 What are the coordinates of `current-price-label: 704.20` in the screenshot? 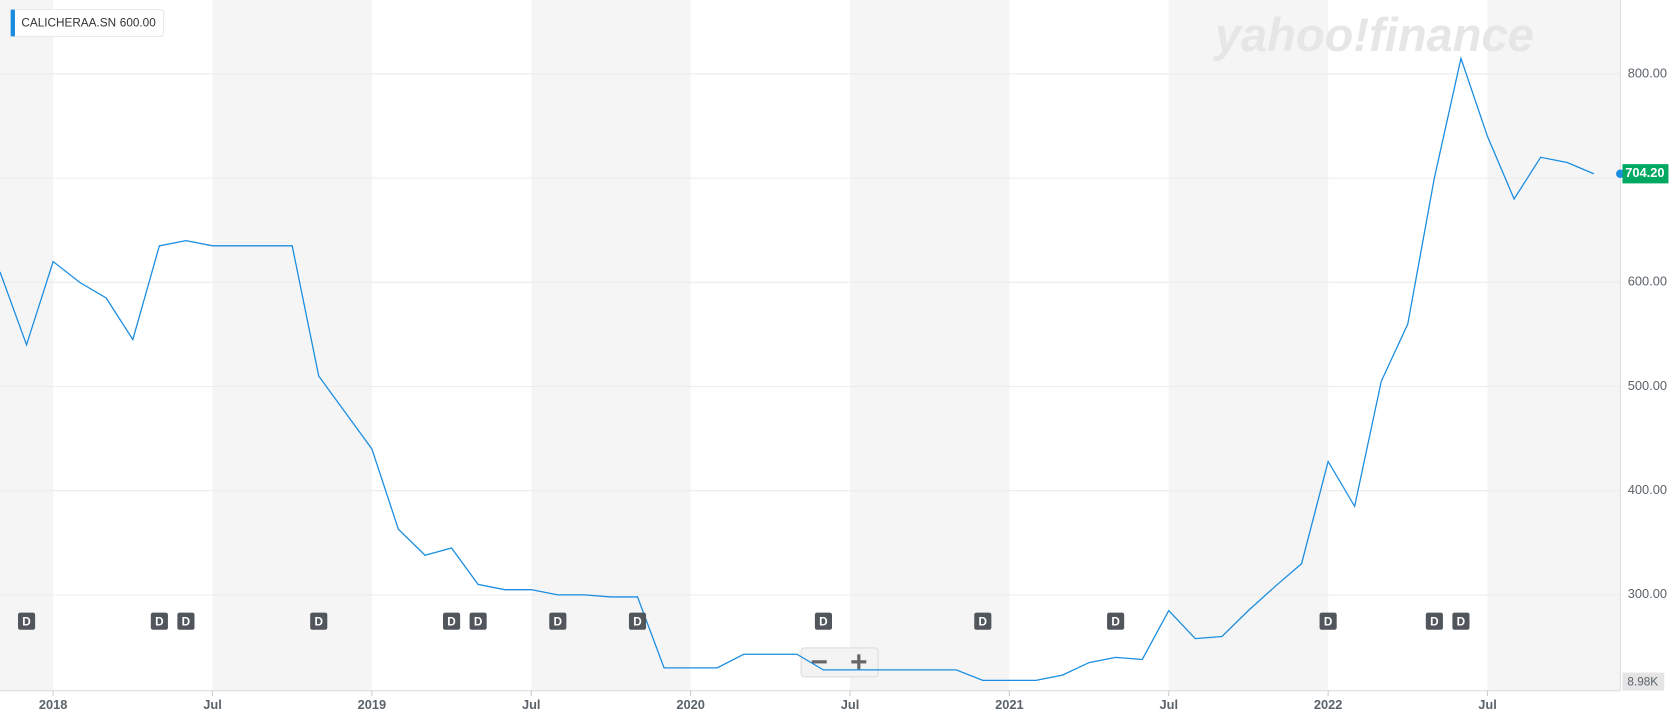 It's located at (1644, 172).